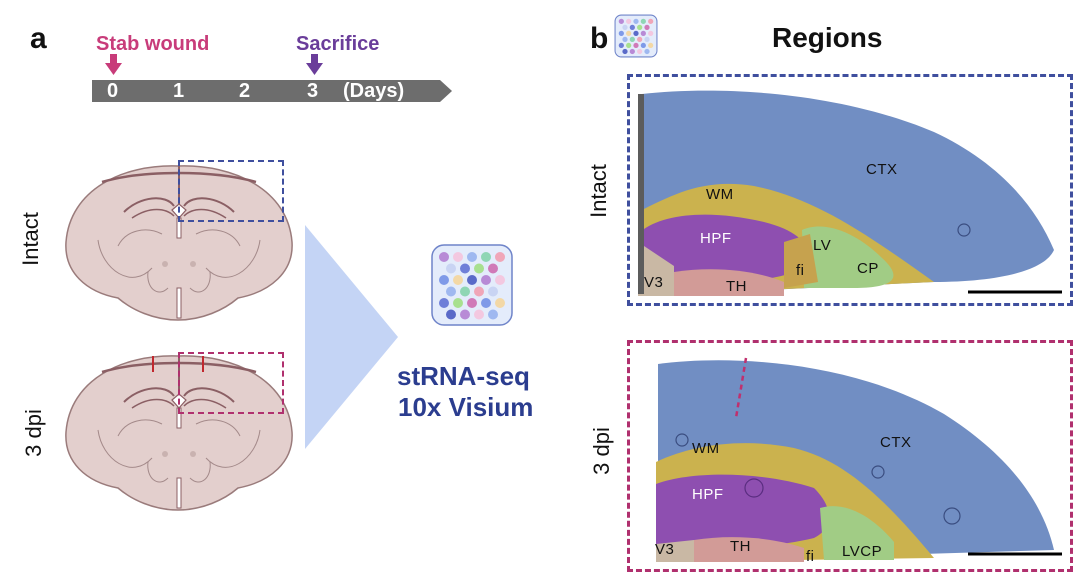 Image resolution: width=1084 pixels, height=586 pixels. I want to click on stab-track-line, so click(741, 388).